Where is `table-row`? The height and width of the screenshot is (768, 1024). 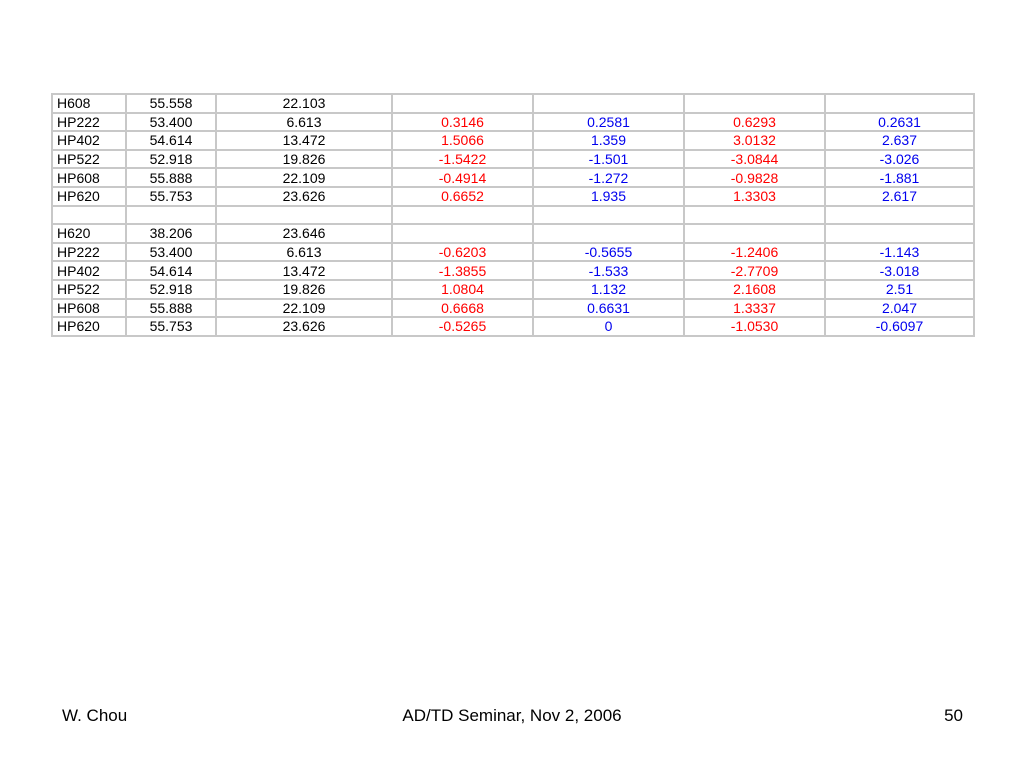
table-row is located at coordinates (513, 215).